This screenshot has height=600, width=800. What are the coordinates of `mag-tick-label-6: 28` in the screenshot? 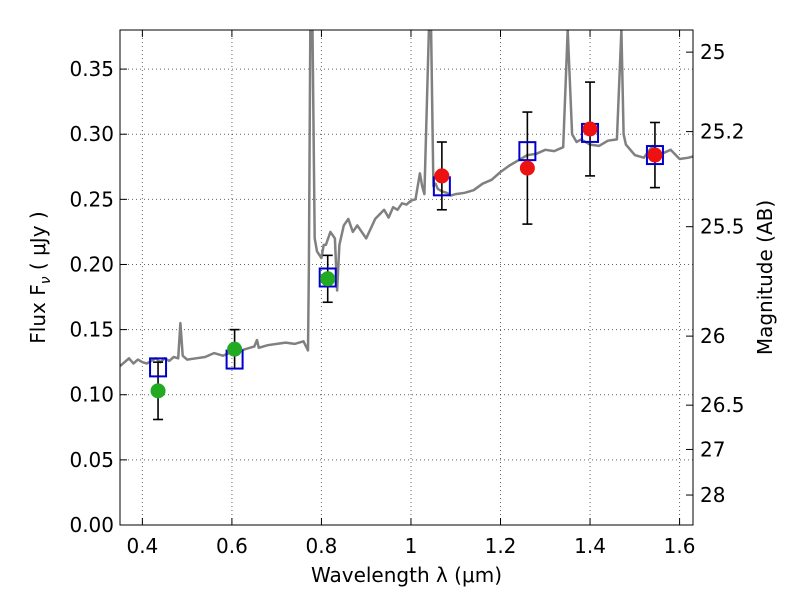 It's located at (712, 495).